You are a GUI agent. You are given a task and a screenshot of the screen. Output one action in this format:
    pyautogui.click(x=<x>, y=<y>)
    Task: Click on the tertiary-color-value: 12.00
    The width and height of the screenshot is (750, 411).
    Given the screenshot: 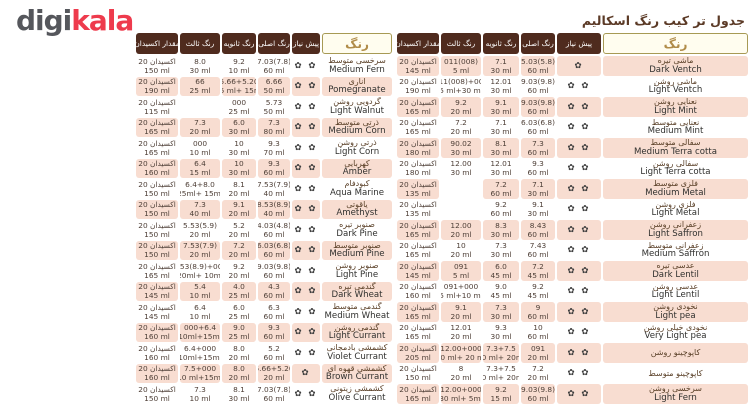 What is the action you would take?
    pyautogui.click(x=461, y=164)
    